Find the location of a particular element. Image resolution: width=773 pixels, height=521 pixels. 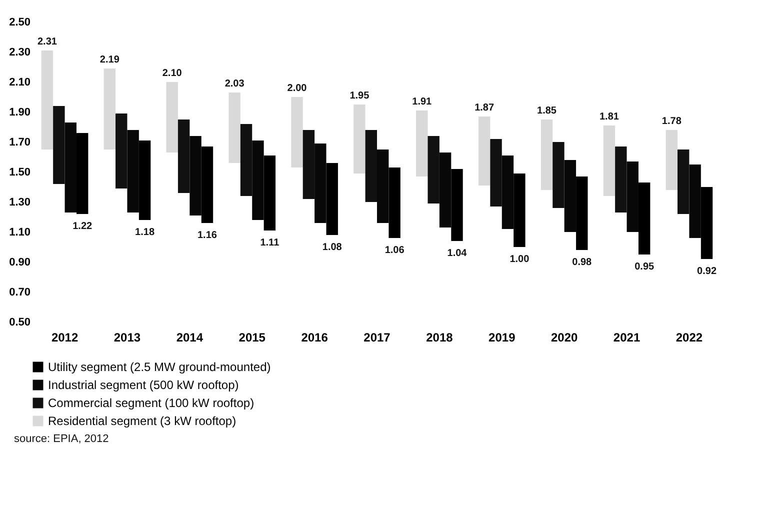

x-tick-label: 2017 is located at coordinates (377, 337).